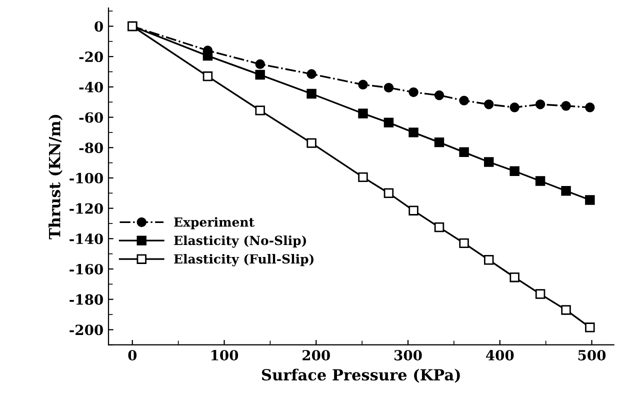 This screenshot has width=620, height=401. What do you see at coordinates (361, 375) in the screenshot?
I see `x-axis-title: Surface Pressure (KPa)` at bounding box center [361, 375].